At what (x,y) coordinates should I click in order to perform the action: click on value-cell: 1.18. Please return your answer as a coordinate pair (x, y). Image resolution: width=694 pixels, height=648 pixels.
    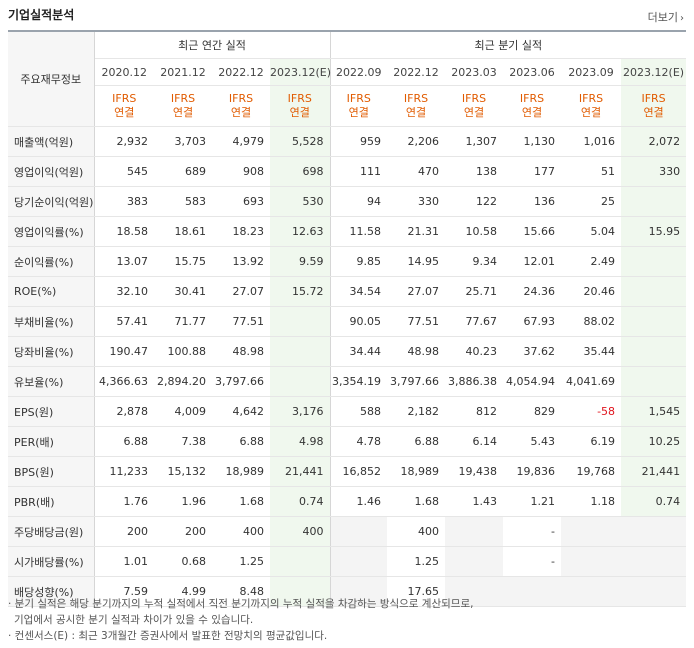
    Looking at the image, I should click on (591, 501).